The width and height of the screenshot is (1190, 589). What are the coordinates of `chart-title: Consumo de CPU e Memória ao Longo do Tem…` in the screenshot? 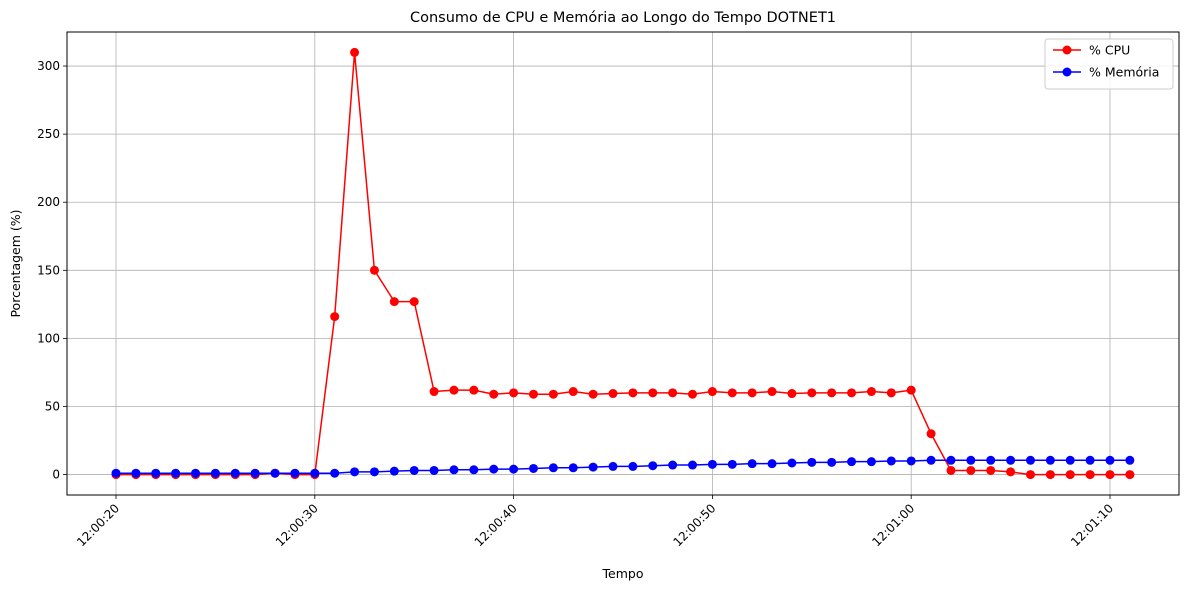 It's located at (623, 18).